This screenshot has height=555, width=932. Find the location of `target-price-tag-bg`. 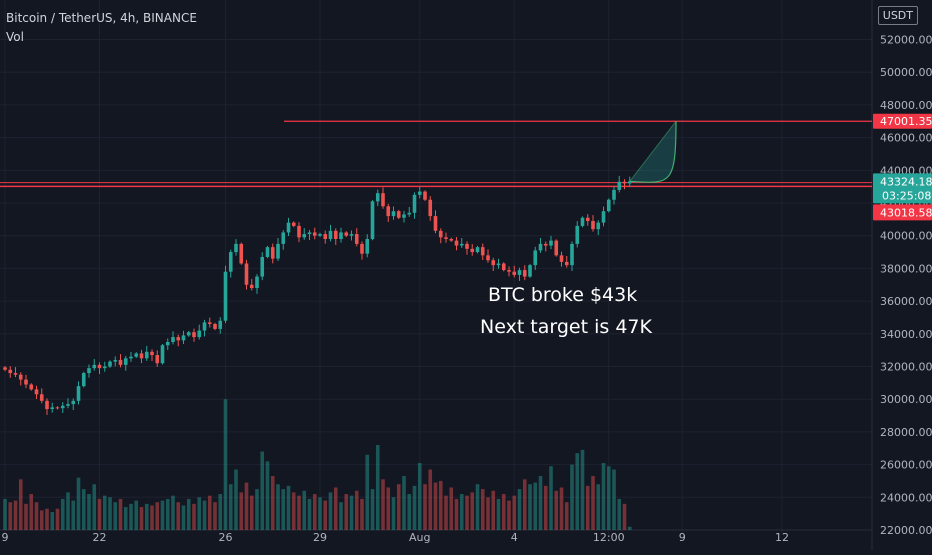

target-price-tag-bg is located at coordinates (902, 121).